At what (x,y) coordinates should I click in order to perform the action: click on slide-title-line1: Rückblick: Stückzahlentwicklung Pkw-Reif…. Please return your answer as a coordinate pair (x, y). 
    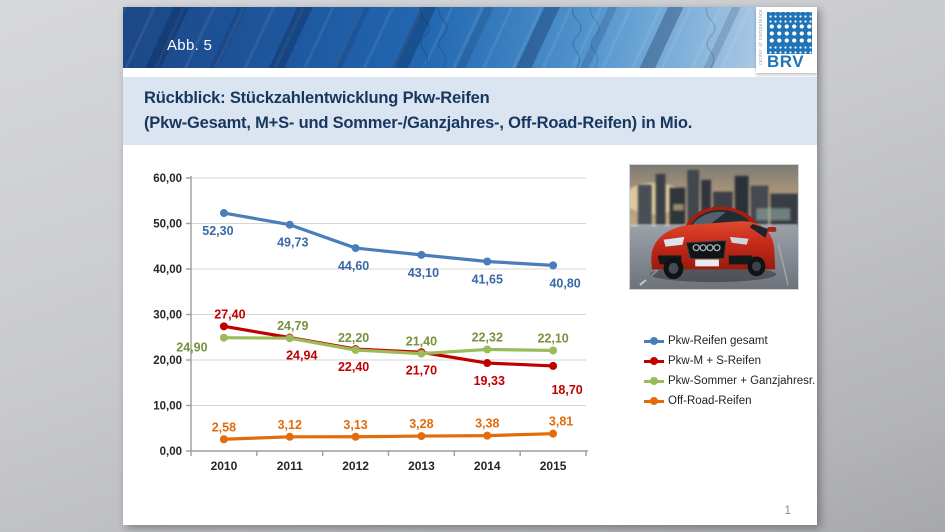
    Looking at the image, I should click on (317, 98).